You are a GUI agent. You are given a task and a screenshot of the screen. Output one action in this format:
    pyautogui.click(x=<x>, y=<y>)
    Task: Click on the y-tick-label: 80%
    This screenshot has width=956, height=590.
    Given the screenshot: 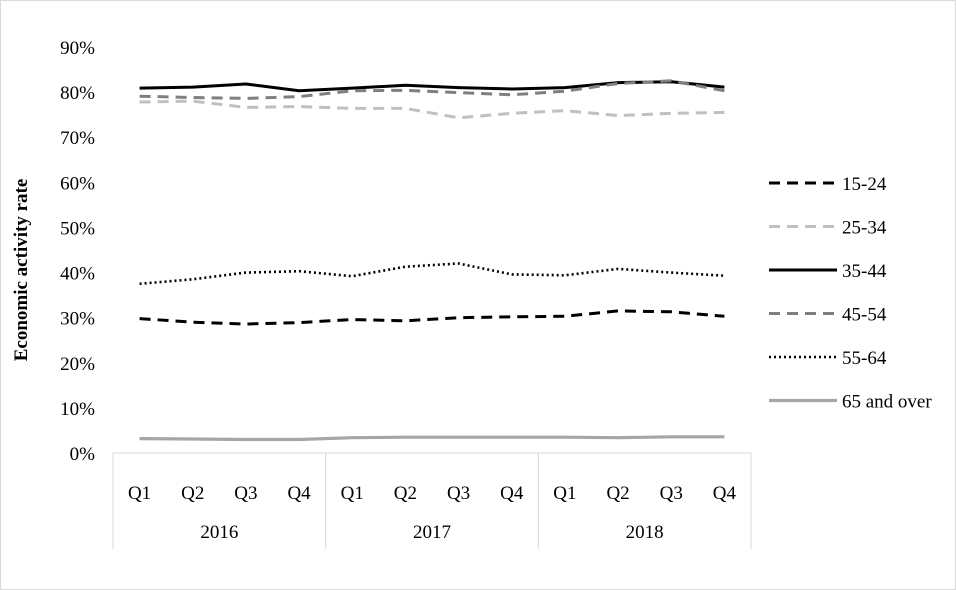 What is the action you would take?
    pyautogui.click(x=77, y=93)
    